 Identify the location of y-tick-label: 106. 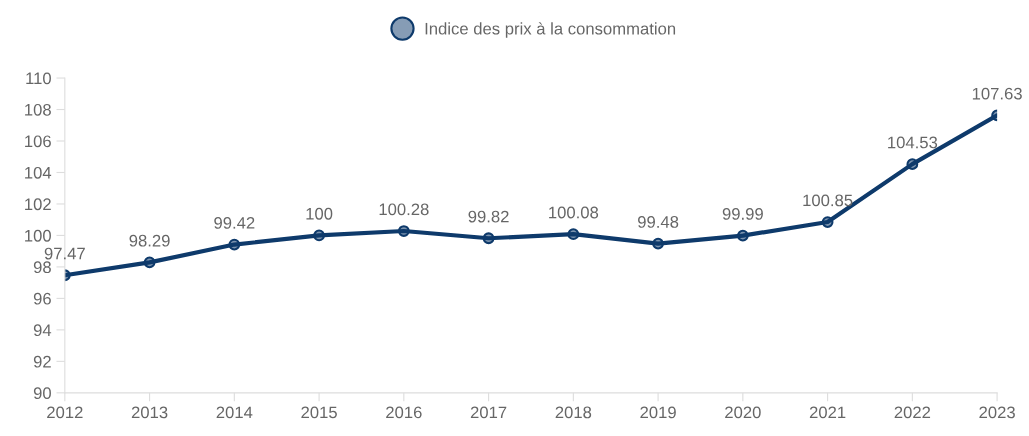
(38, 141).